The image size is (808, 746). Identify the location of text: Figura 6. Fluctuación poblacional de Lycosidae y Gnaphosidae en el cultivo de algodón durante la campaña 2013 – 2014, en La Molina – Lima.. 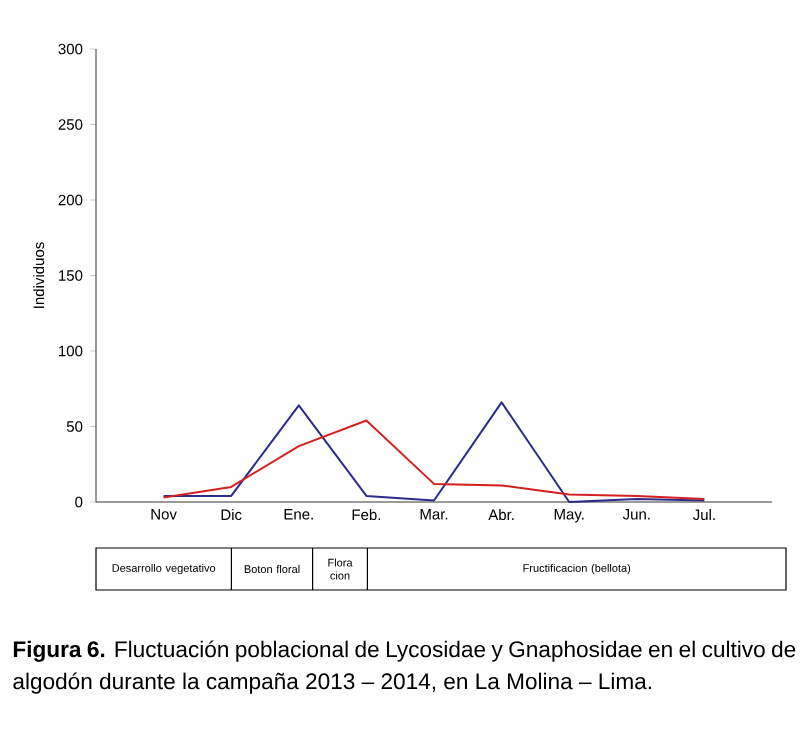
(404, 667).